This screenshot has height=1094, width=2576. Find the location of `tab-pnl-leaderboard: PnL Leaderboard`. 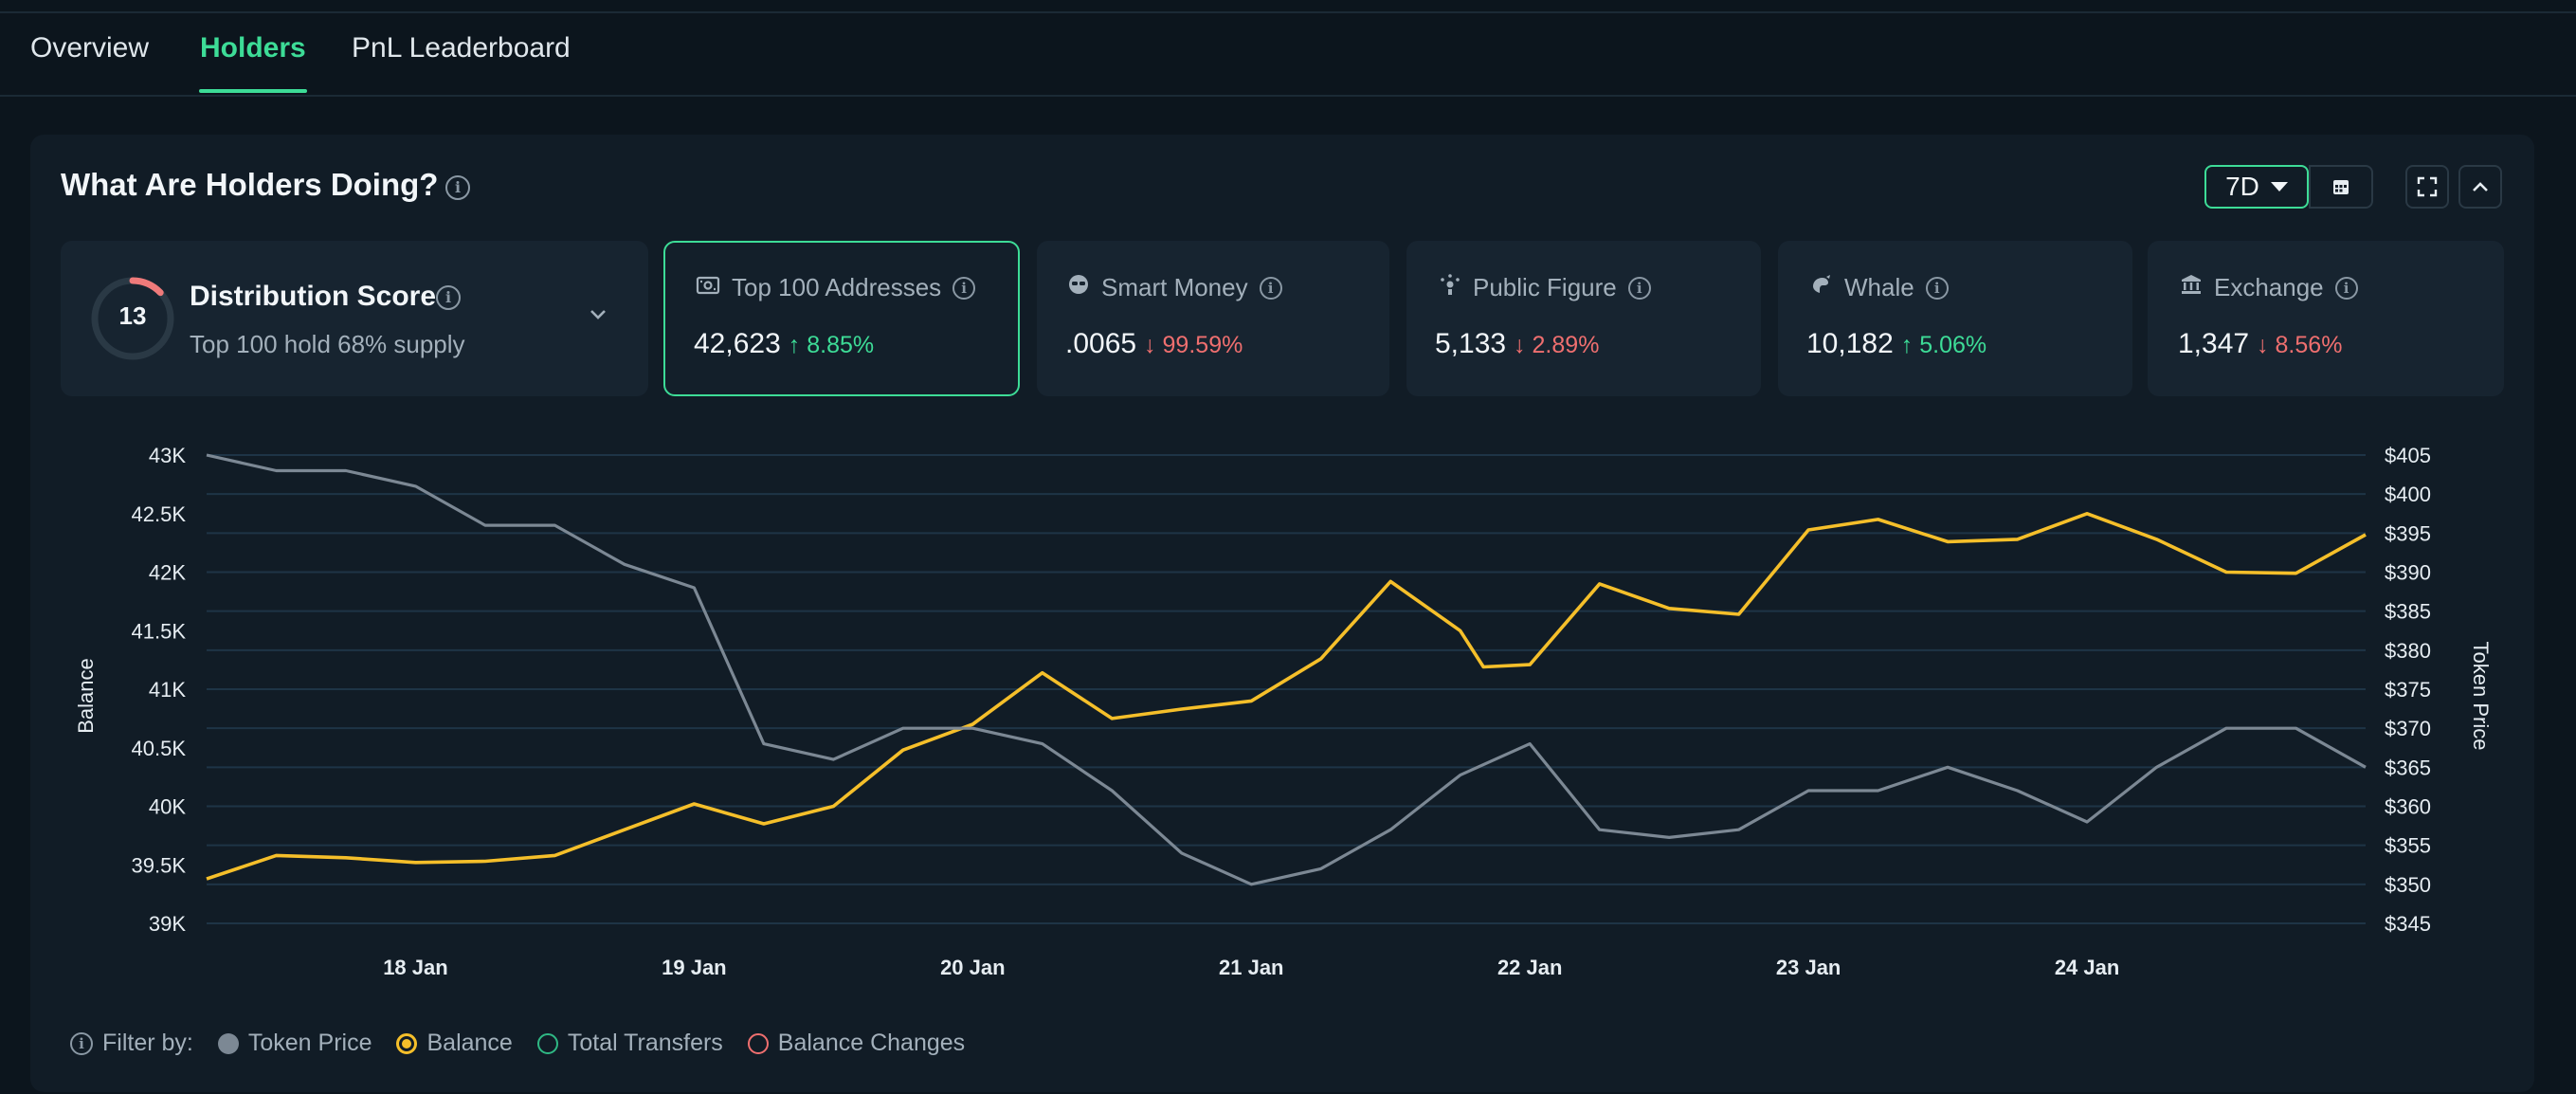

tab-pnl-leaderboard: PnL Leaderboard is located at coordinates (461, 48).